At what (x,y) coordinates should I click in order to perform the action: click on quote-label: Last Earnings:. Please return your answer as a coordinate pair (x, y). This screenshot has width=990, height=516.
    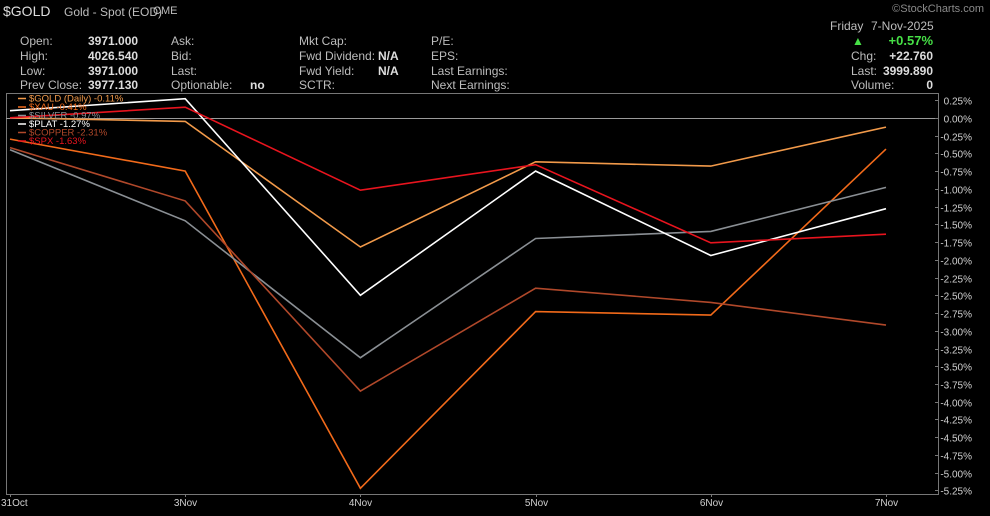
    Looking at the image, I should click on (469, 71).